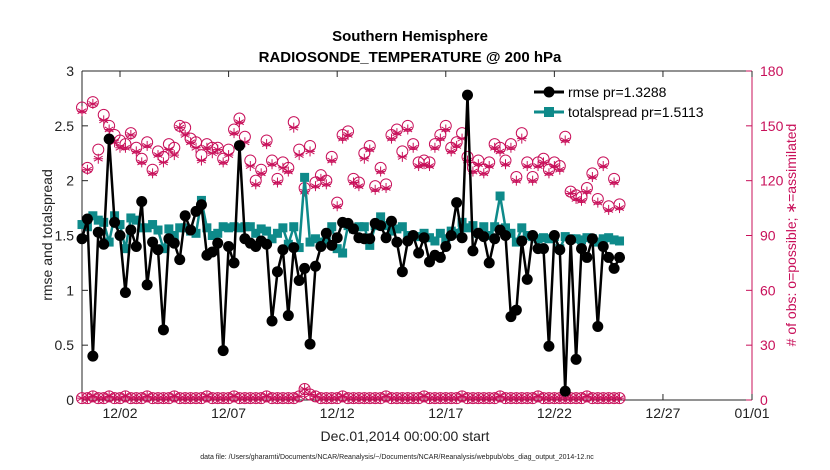 This screenshot has height=470, width=830. What do you see at coordinates (70, 290) in the screenshot?
I see `y-tick-label: 1` at bounding box center [70, 290].